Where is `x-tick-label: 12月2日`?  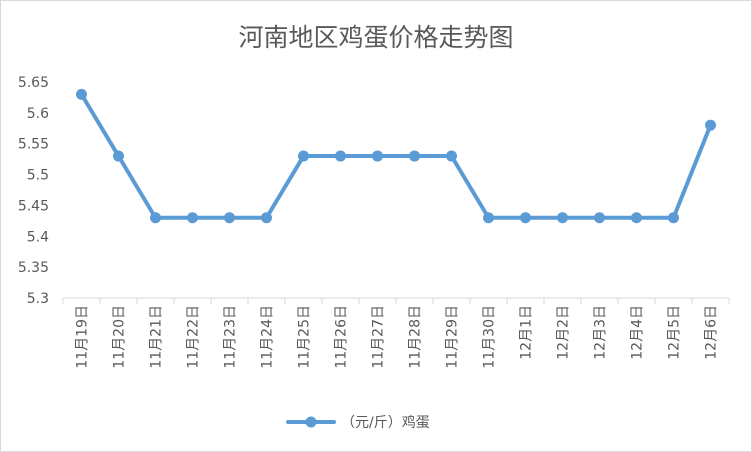 x-tick-label: 12月2日 is located at coordinates (564, 332).